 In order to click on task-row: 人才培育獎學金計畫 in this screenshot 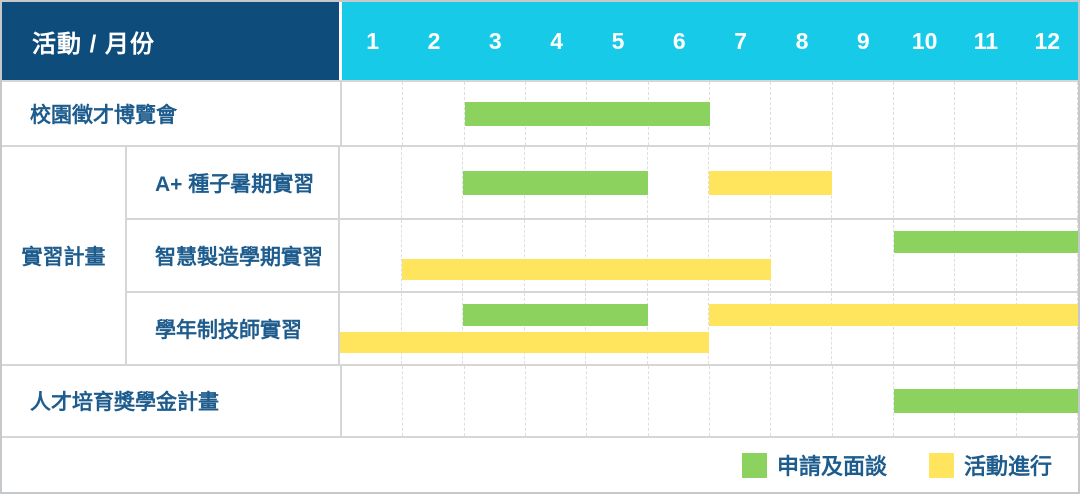, I will do `click(540, 402)`.